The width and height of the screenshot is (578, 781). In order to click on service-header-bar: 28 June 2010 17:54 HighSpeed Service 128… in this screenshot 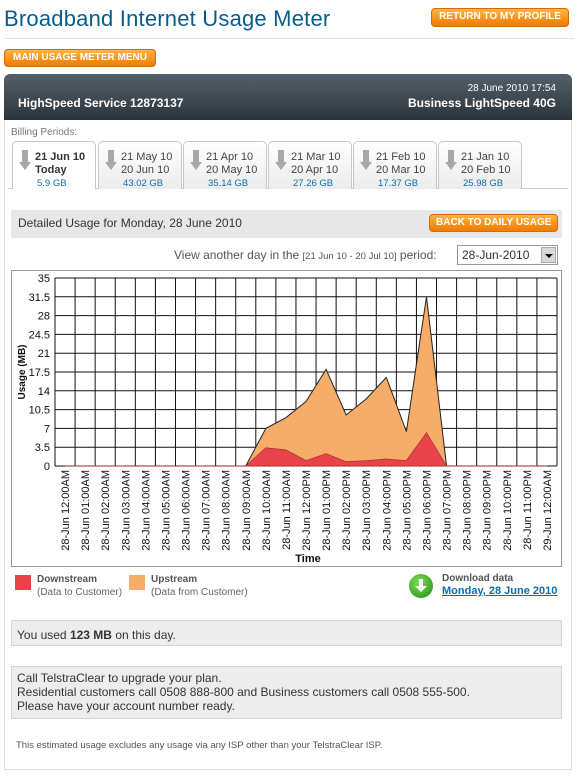, I will do `click(288, 97)`.